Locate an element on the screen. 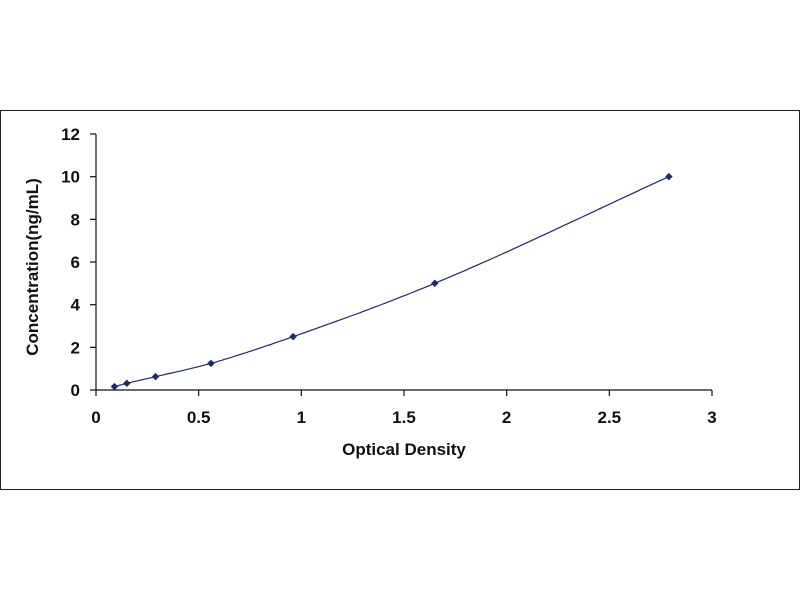 This screenshot has width=800, height=600. y-tick-label: 2 is located at coordinates (75, 347).